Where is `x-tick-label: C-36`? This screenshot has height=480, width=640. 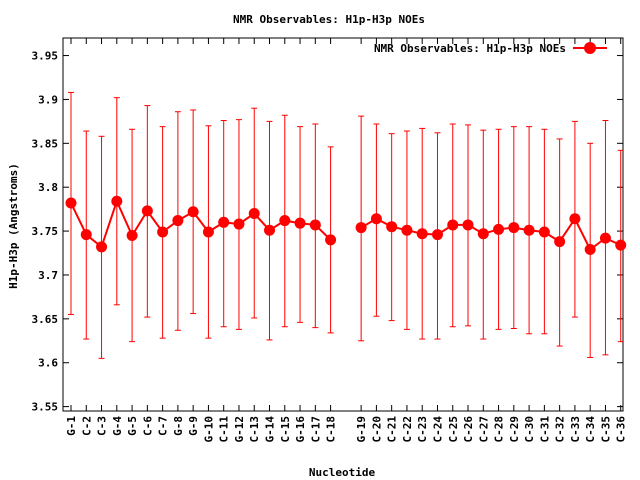
x-tick-label: C-36 is located at coordinates (621, 429).